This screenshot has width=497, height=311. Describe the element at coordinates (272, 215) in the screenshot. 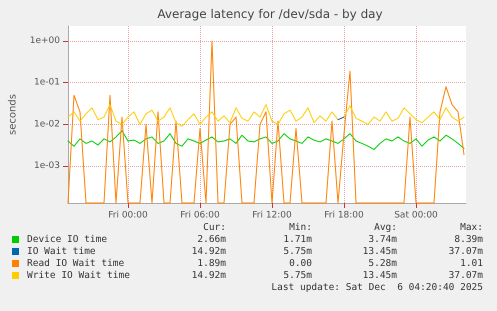

I see `x-tick-label: Fri 12:00` at that location.